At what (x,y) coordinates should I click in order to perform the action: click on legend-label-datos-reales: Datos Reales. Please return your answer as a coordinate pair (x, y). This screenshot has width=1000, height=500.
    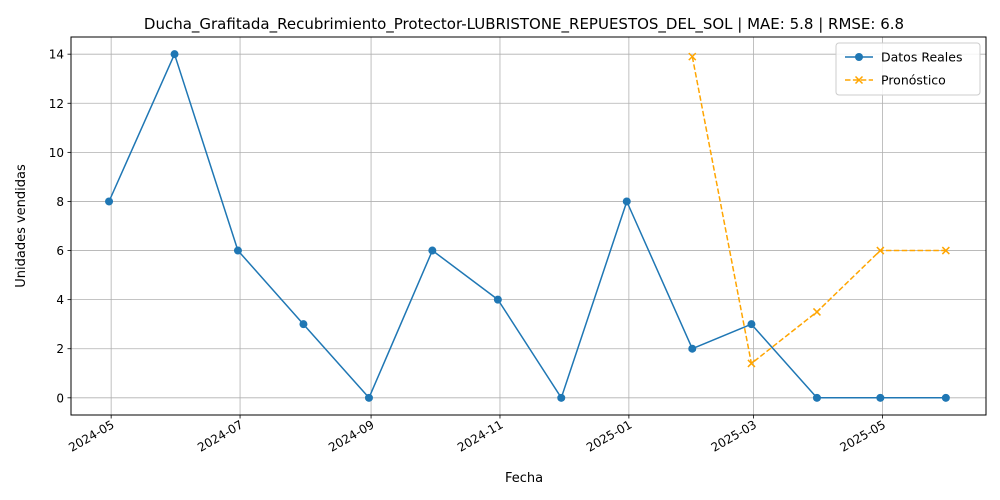
    Looking at the image, I should click on (921, 57).